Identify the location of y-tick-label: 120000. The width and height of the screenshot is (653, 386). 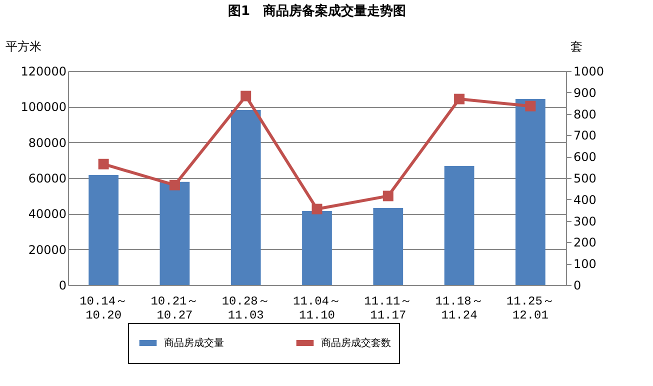
(43, 71).